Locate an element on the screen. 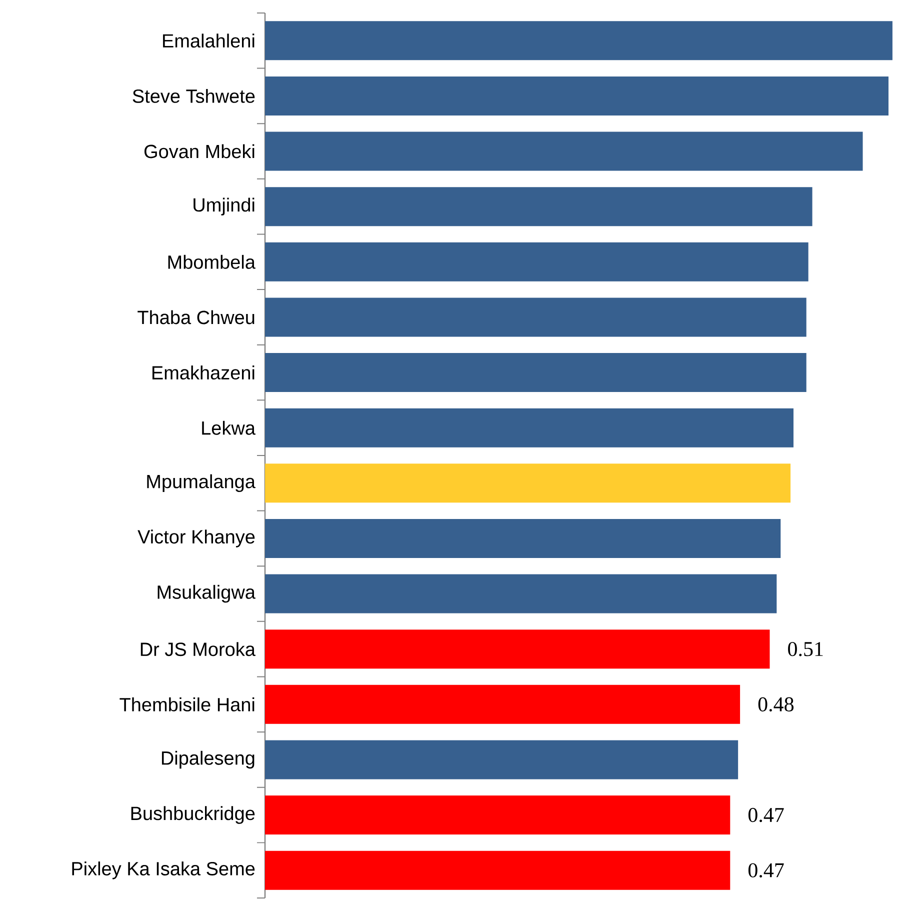 Image resolution: width=918 pixels, height=910 pixels. y-tick-label: Victor Khanye is located at coordinates (196, 539).